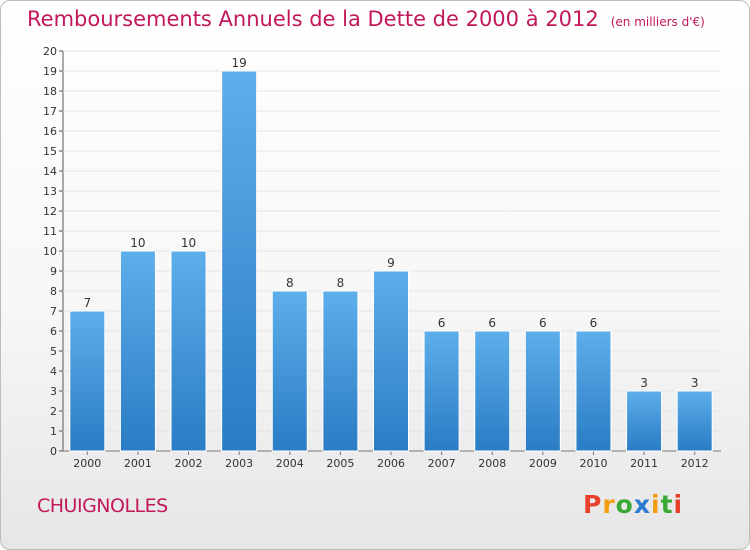  I want to click on y-tick-label: 8, so click(53, 291).